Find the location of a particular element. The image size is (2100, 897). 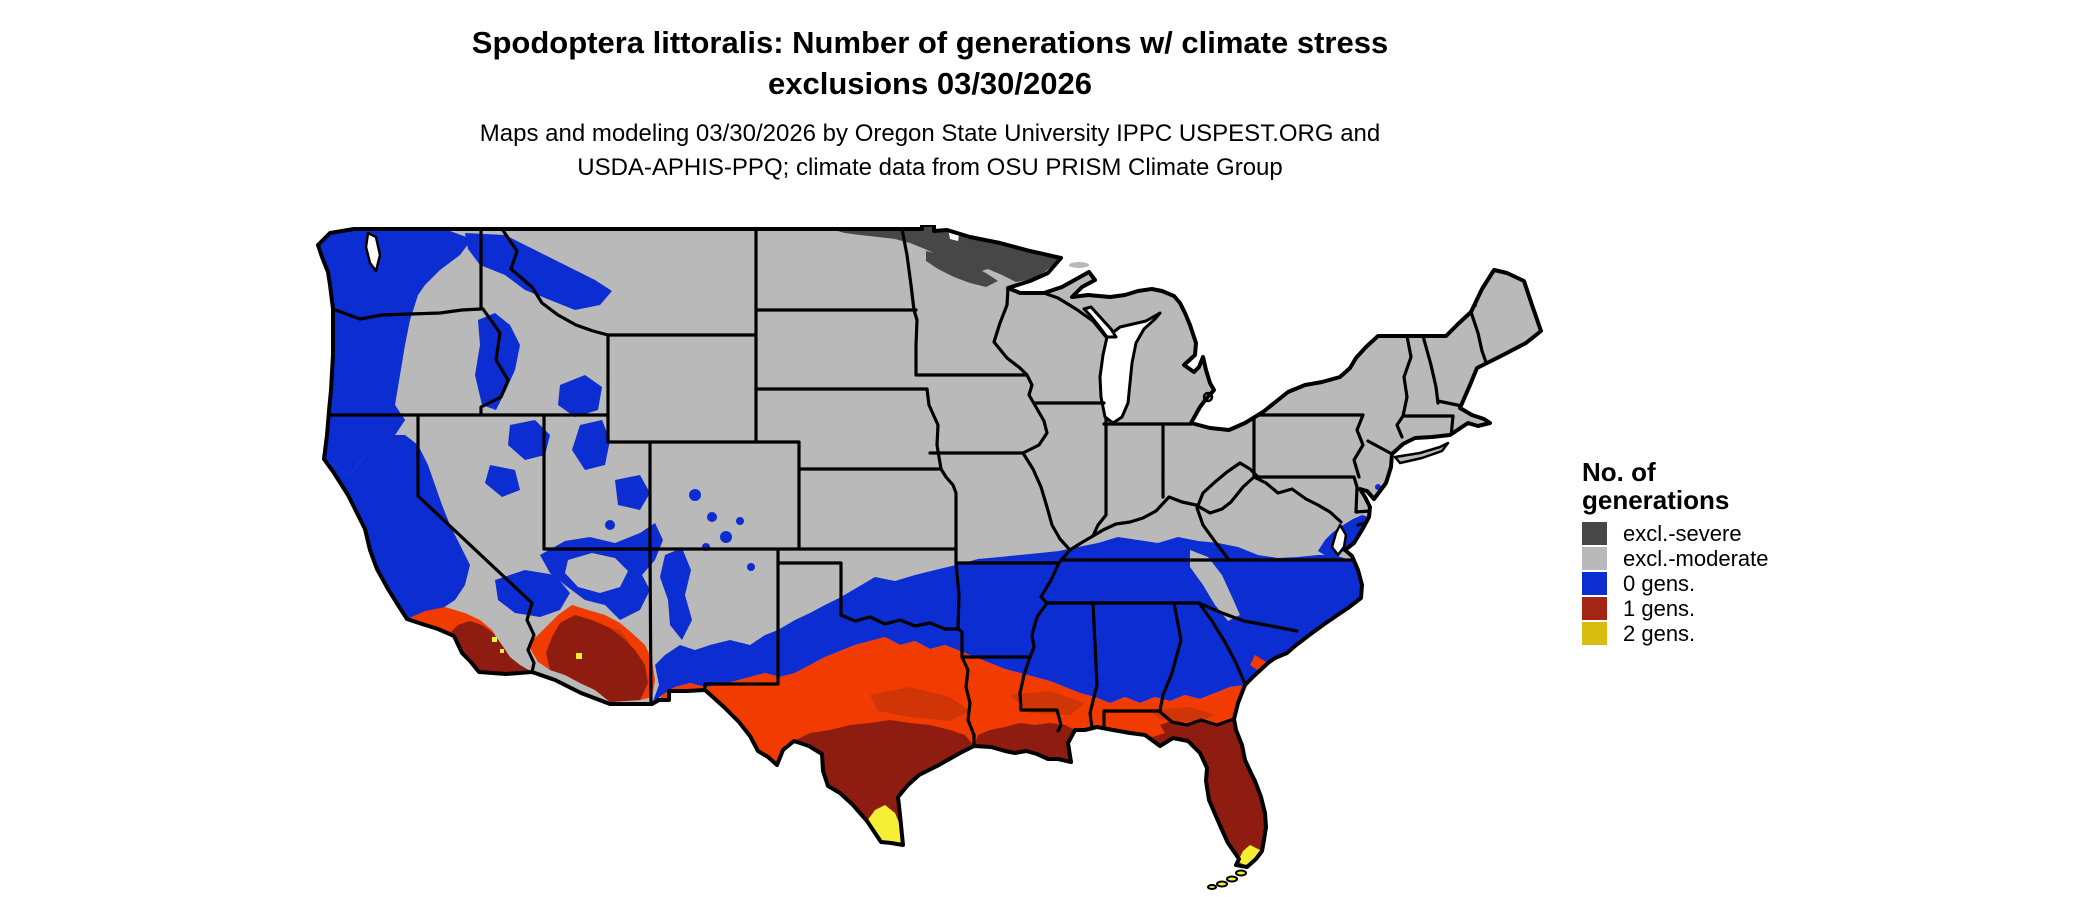

legend-item-excl-moderate: excl.-moderate is located at coordinates (1712, 558).